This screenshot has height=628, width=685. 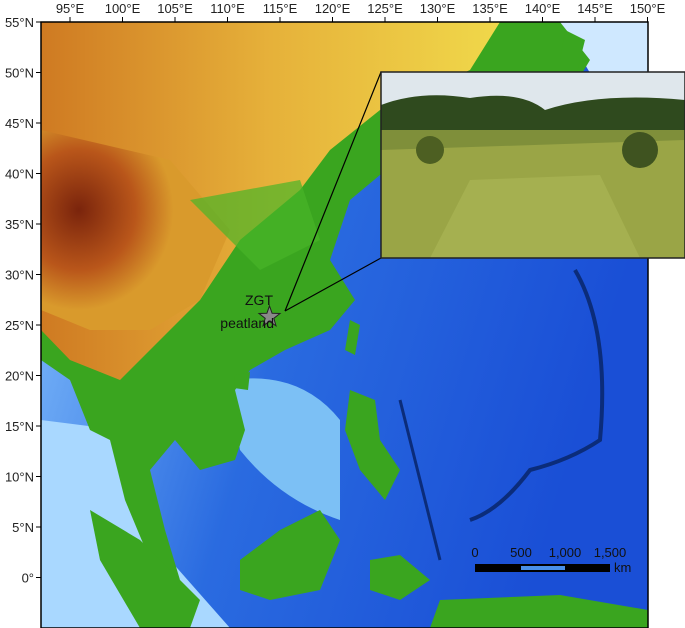 What do you see at coordinates (539, 611) in the screenshot?
I see `new-guinea` at bounding box center [539, 611].